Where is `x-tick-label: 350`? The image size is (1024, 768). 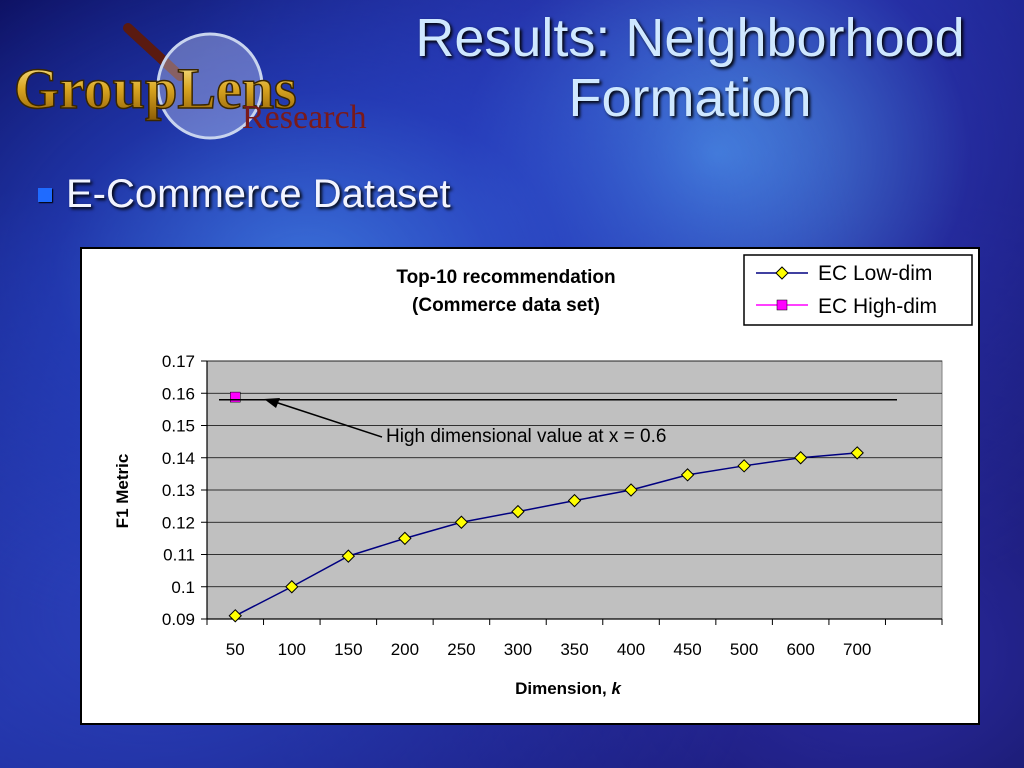 x-tick-label: 350 is located at coordinates (574, 649).